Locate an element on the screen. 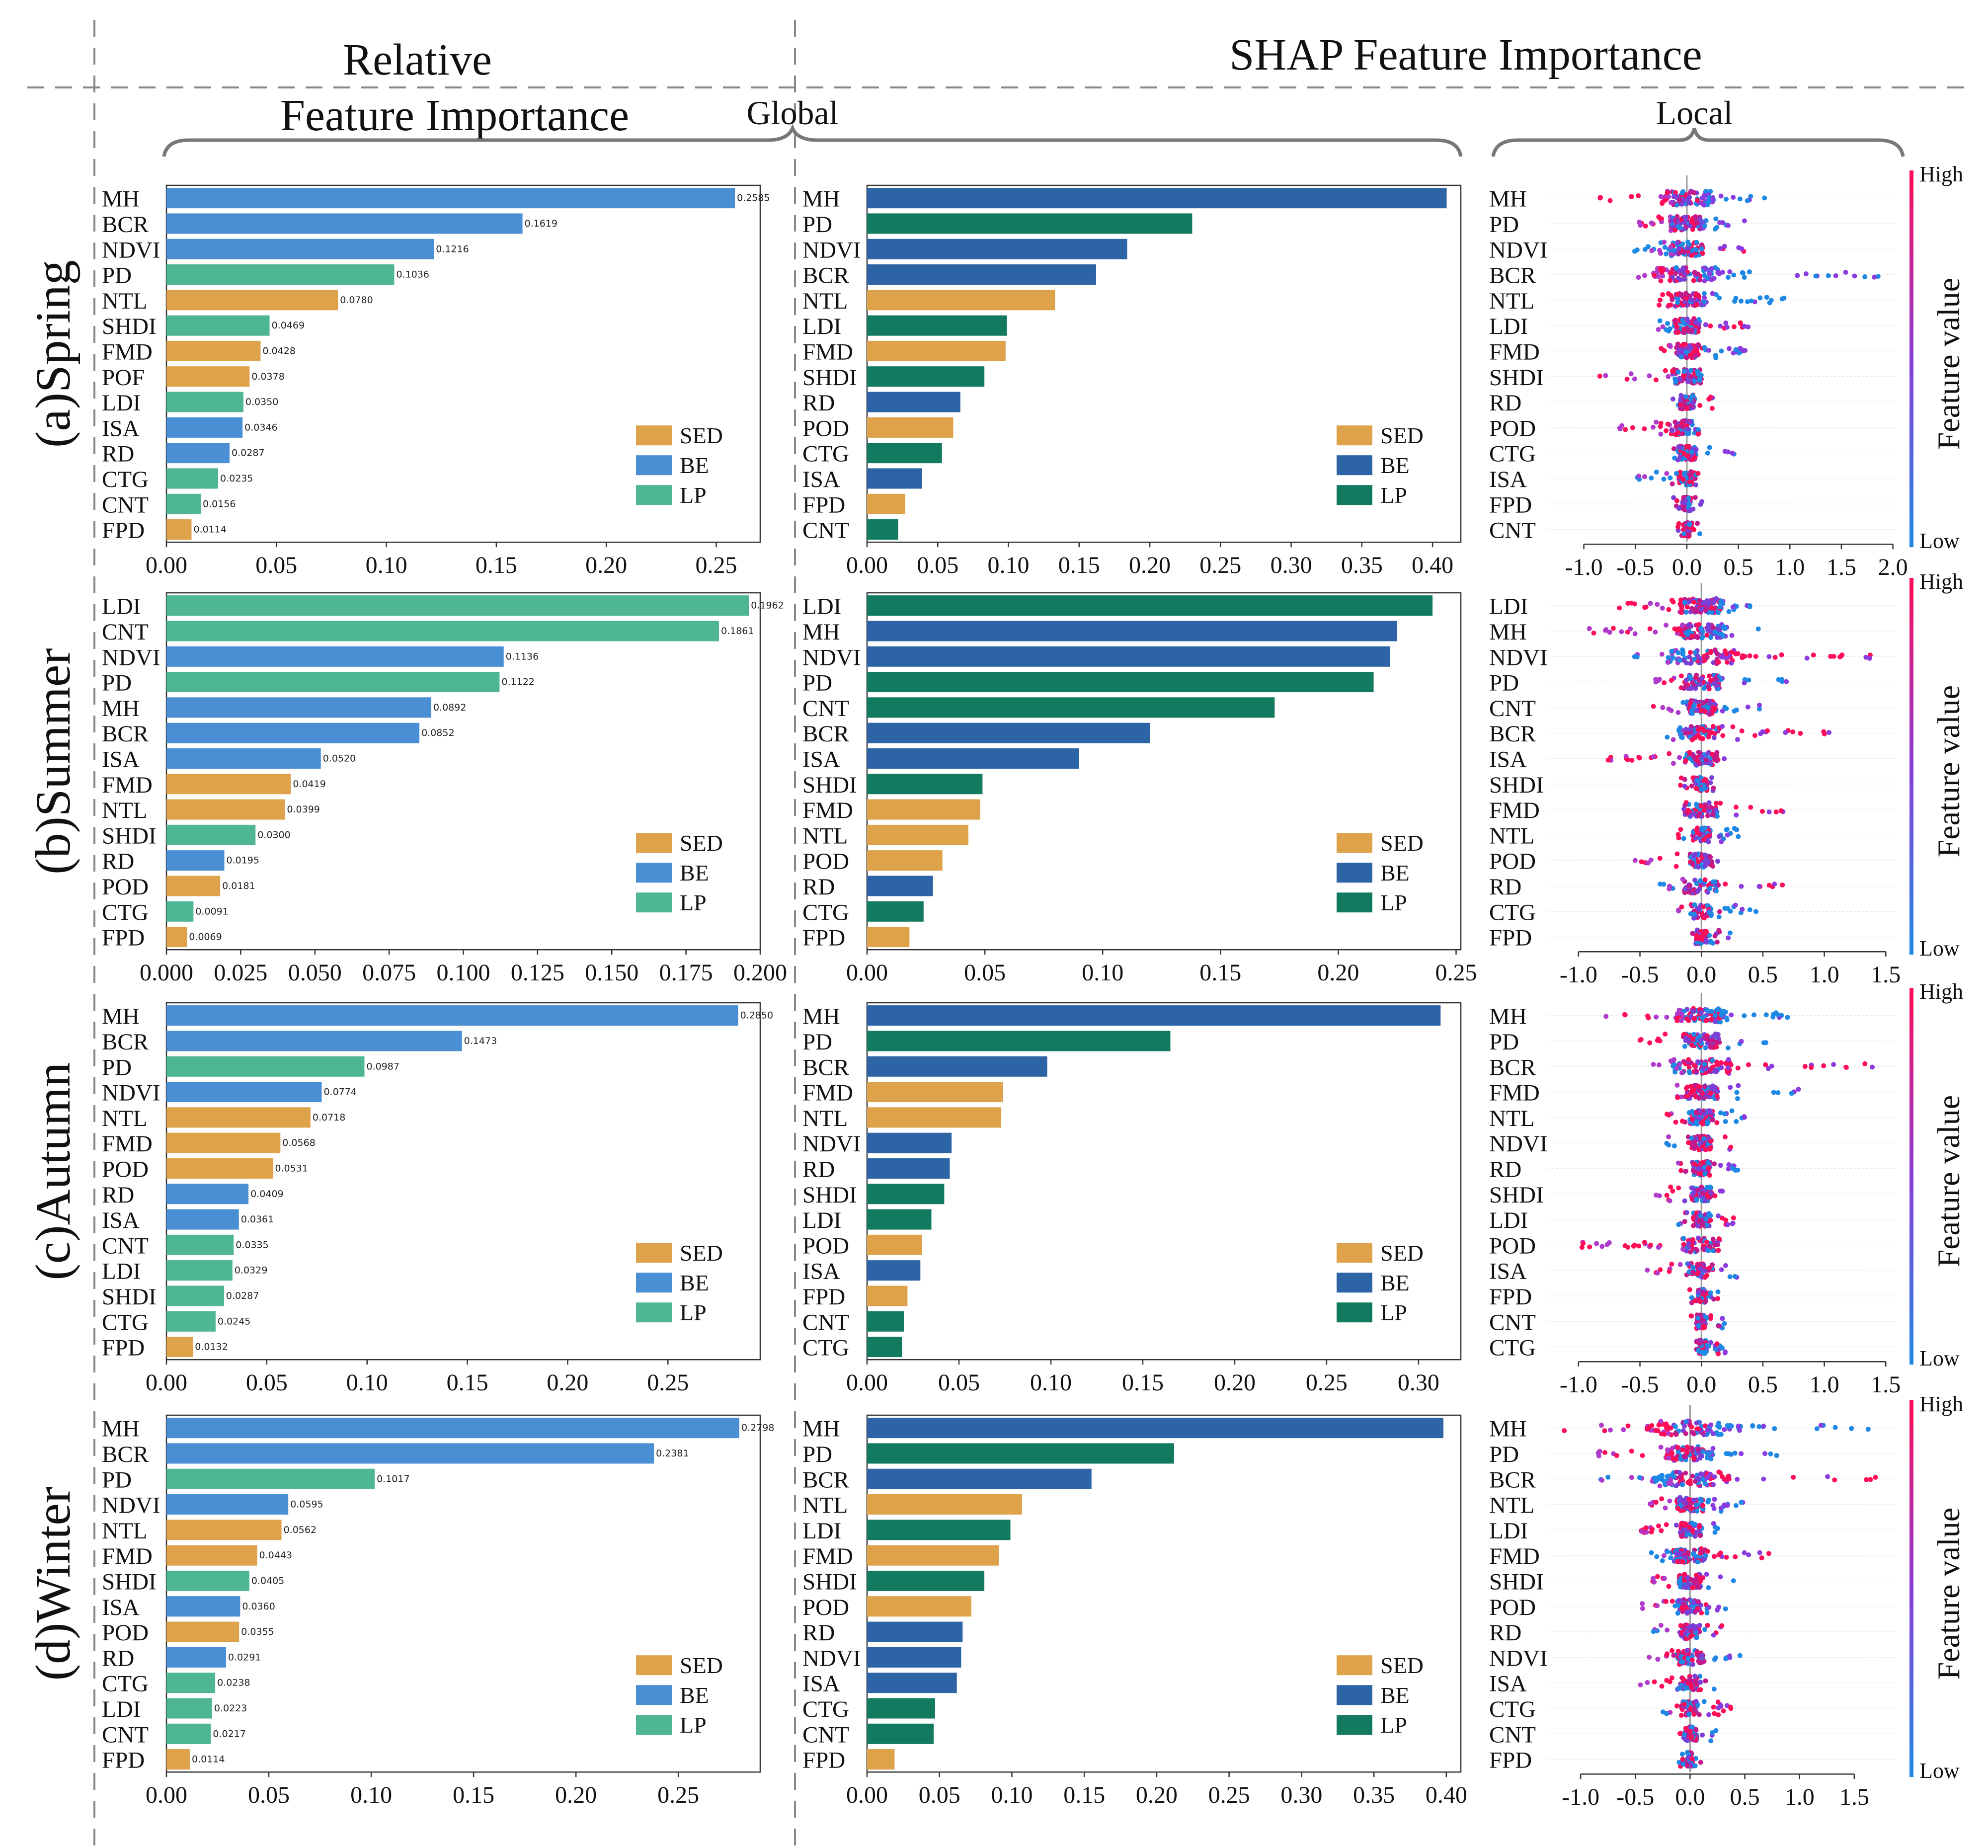  relative-value-label: 0.1036 is located at coordinates (413, 274).